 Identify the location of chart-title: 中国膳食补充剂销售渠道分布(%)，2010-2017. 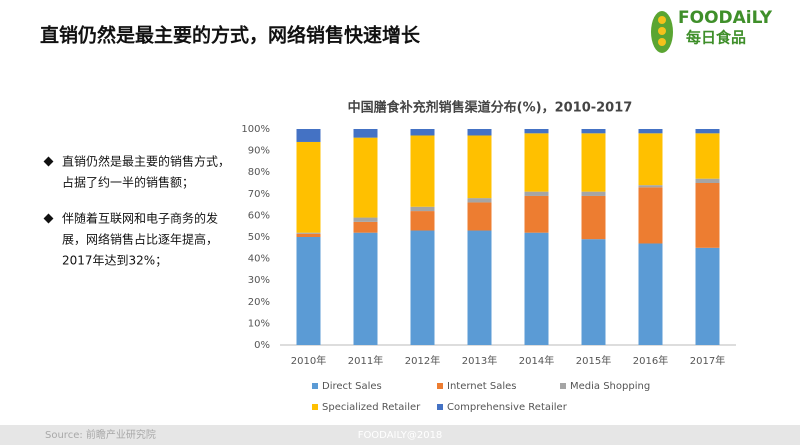
(490, 108).